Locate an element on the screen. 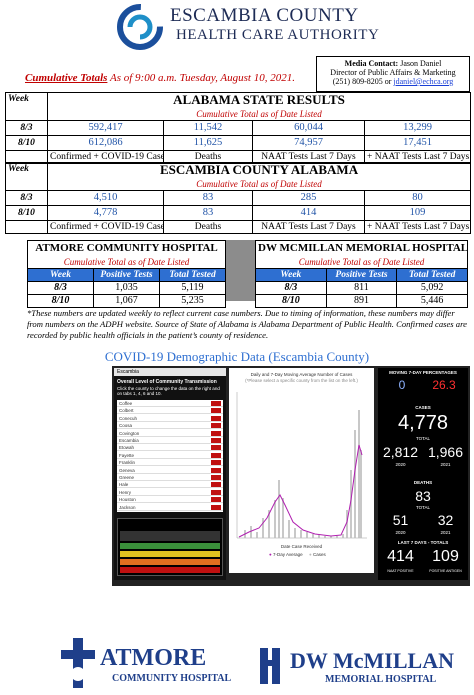  county-label: Henry is located at coordinates (125, 492).